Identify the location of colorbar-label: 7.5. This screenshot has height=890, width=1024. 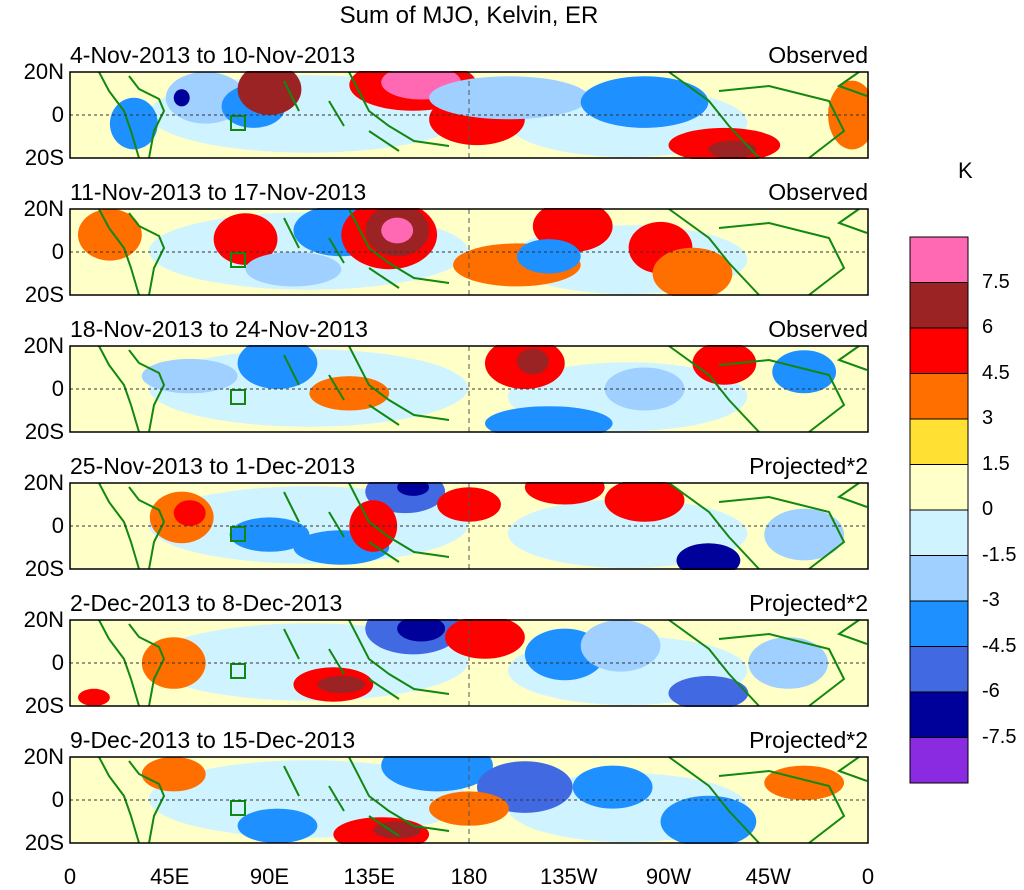
(996, 281).